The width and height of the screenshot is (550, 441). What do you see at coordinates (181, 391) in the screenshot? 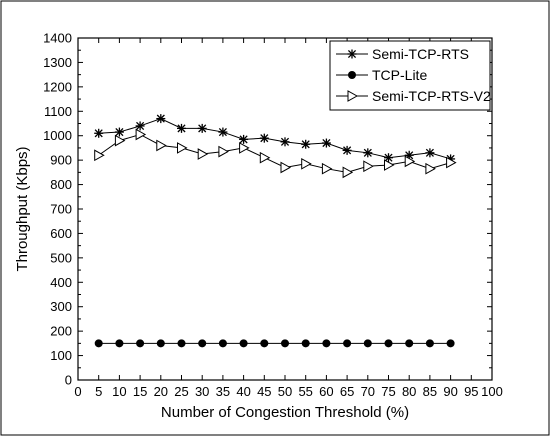
I see `x-tick-label: 25` at bounding box center [181, 391].